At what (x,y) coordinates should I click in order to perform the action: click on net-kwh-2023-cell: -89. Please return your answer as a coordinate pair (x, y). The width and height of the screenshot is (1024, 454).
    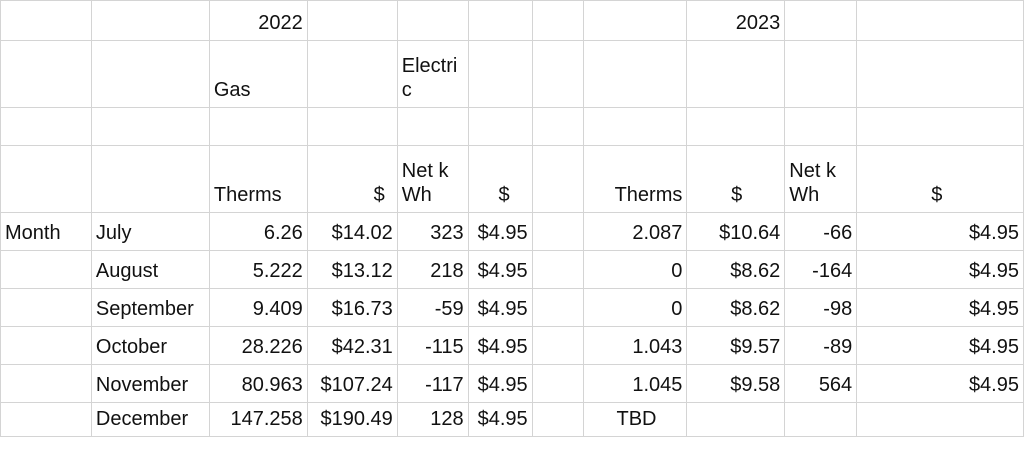
    Looking at the image, I should click on (821, 345).